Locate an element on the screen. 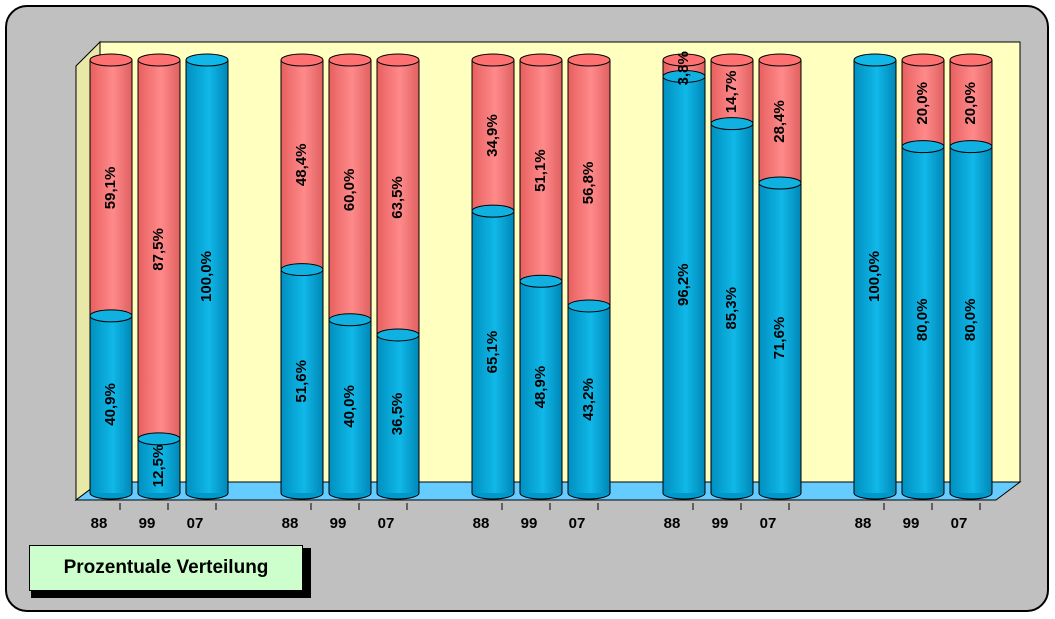 This screenshot has height=619, width=1055. data-label-blue: 40,9% is located at coordinates (110, 404).